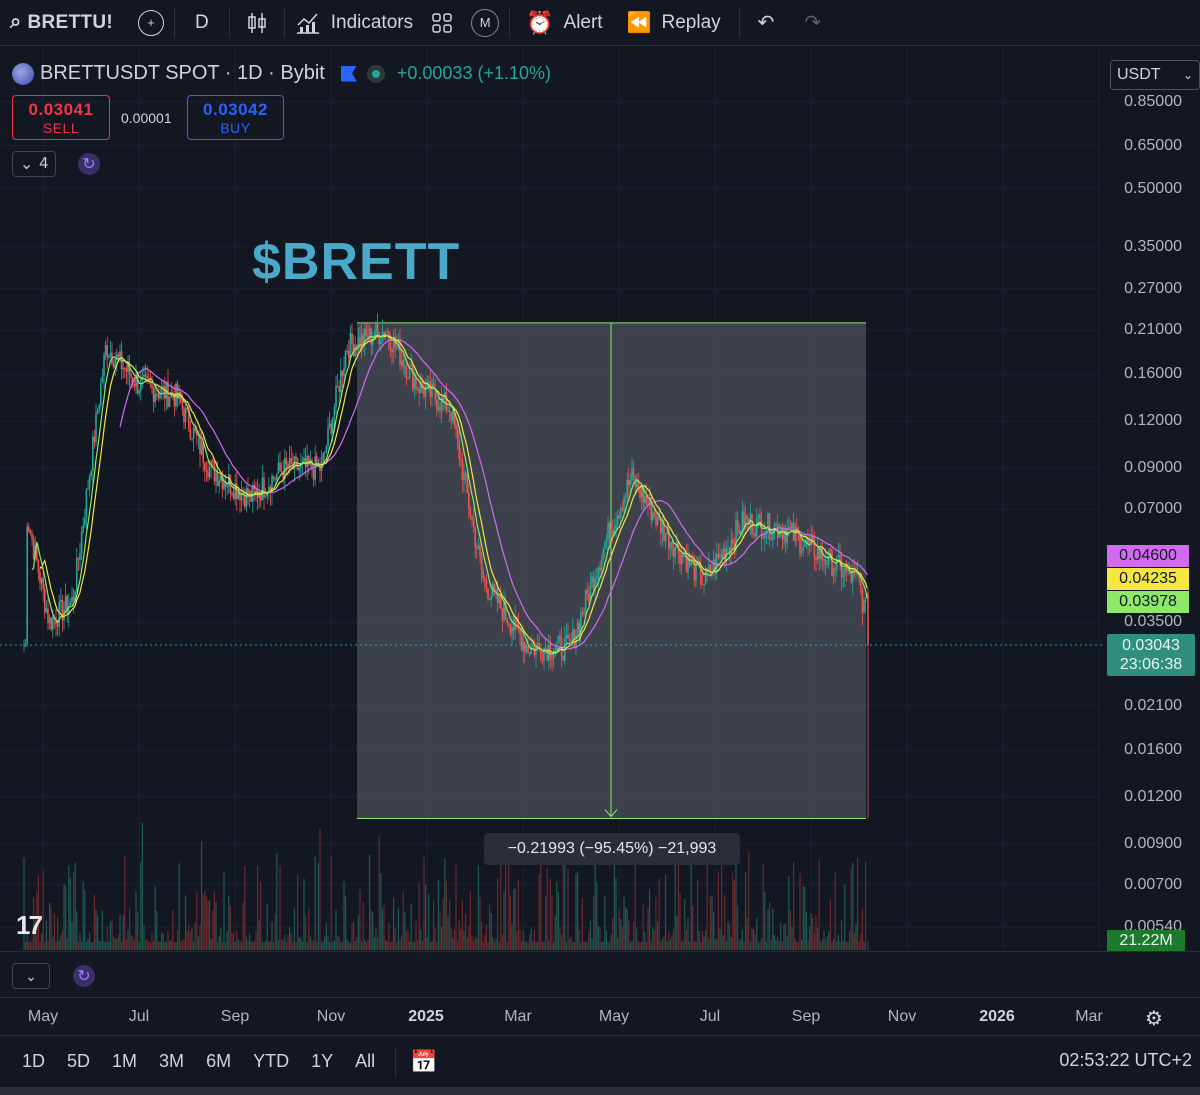 The width and height of the screenshot is (1200, 1095). I want to click on chevron-down-icon: ⌄, so click(1187, 75).